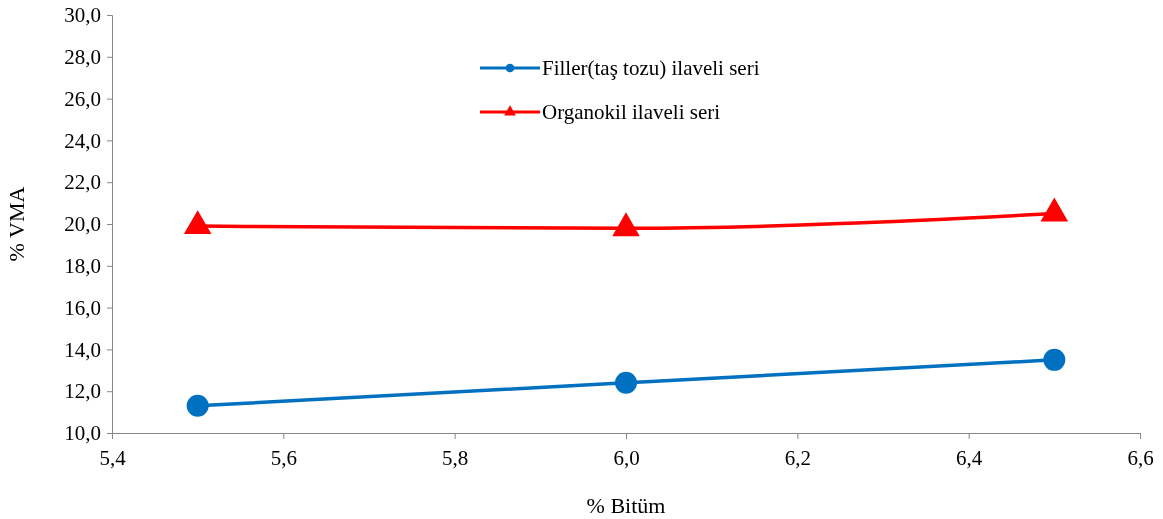  Describe the element at coordinates (82, 182) in the screenshot. I see `y-tick-label: 22,0` at that location.